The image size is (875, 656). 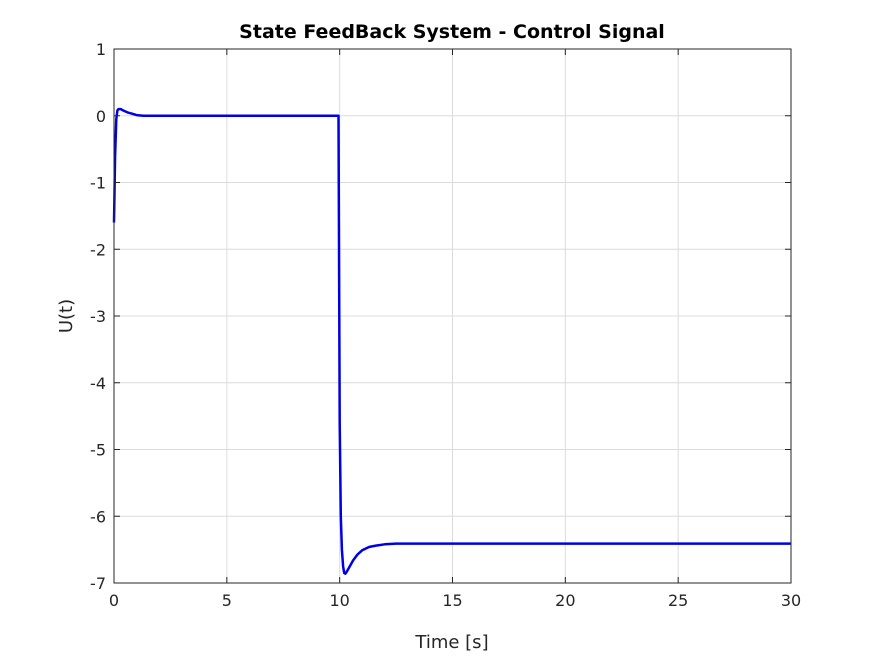 I want to click on chart-title: State FeedBack System - Control Signal, so click(x=452, y=32).